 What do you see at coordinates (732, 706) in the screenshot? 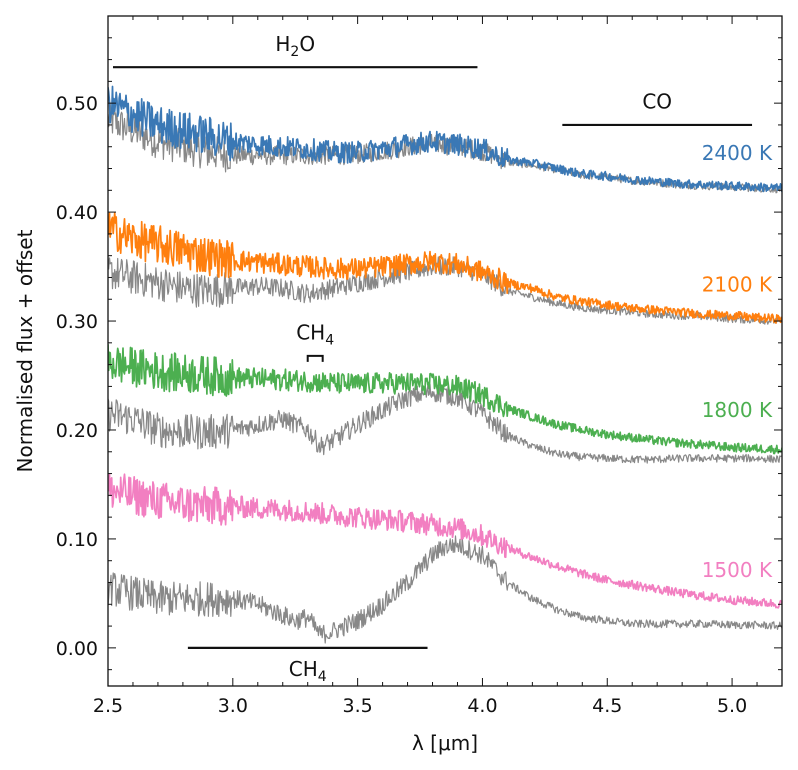
I see `x-tick-label: 5.0` at bounding box center [732, 706].